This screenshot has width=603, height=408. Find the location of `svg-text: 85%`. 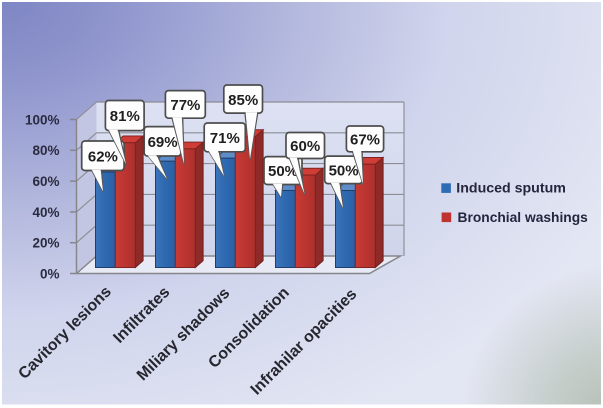

svg-text: 85% is located at coordinates (243, 100).